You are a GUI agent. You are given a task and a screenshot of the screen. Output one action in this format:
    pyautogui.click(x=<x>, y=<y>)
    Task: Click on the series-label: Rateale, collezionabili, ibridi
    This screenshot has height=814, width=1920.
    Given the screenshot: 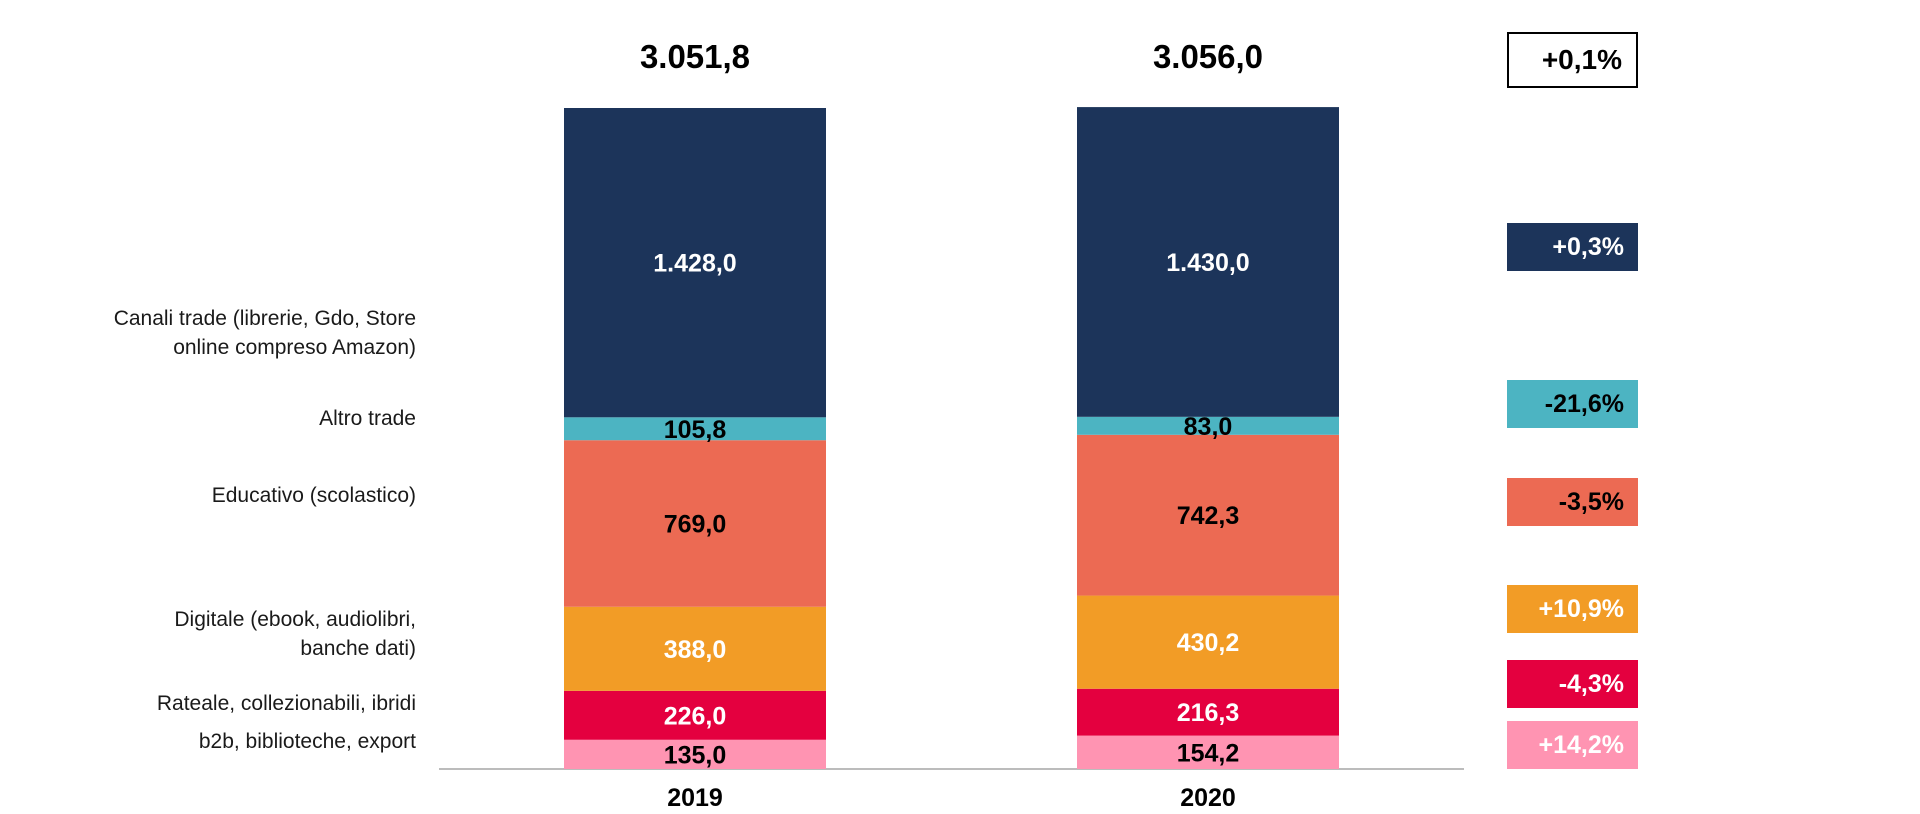 What is the action you would take?
    pyautogui.click(x=286, y=703)
    